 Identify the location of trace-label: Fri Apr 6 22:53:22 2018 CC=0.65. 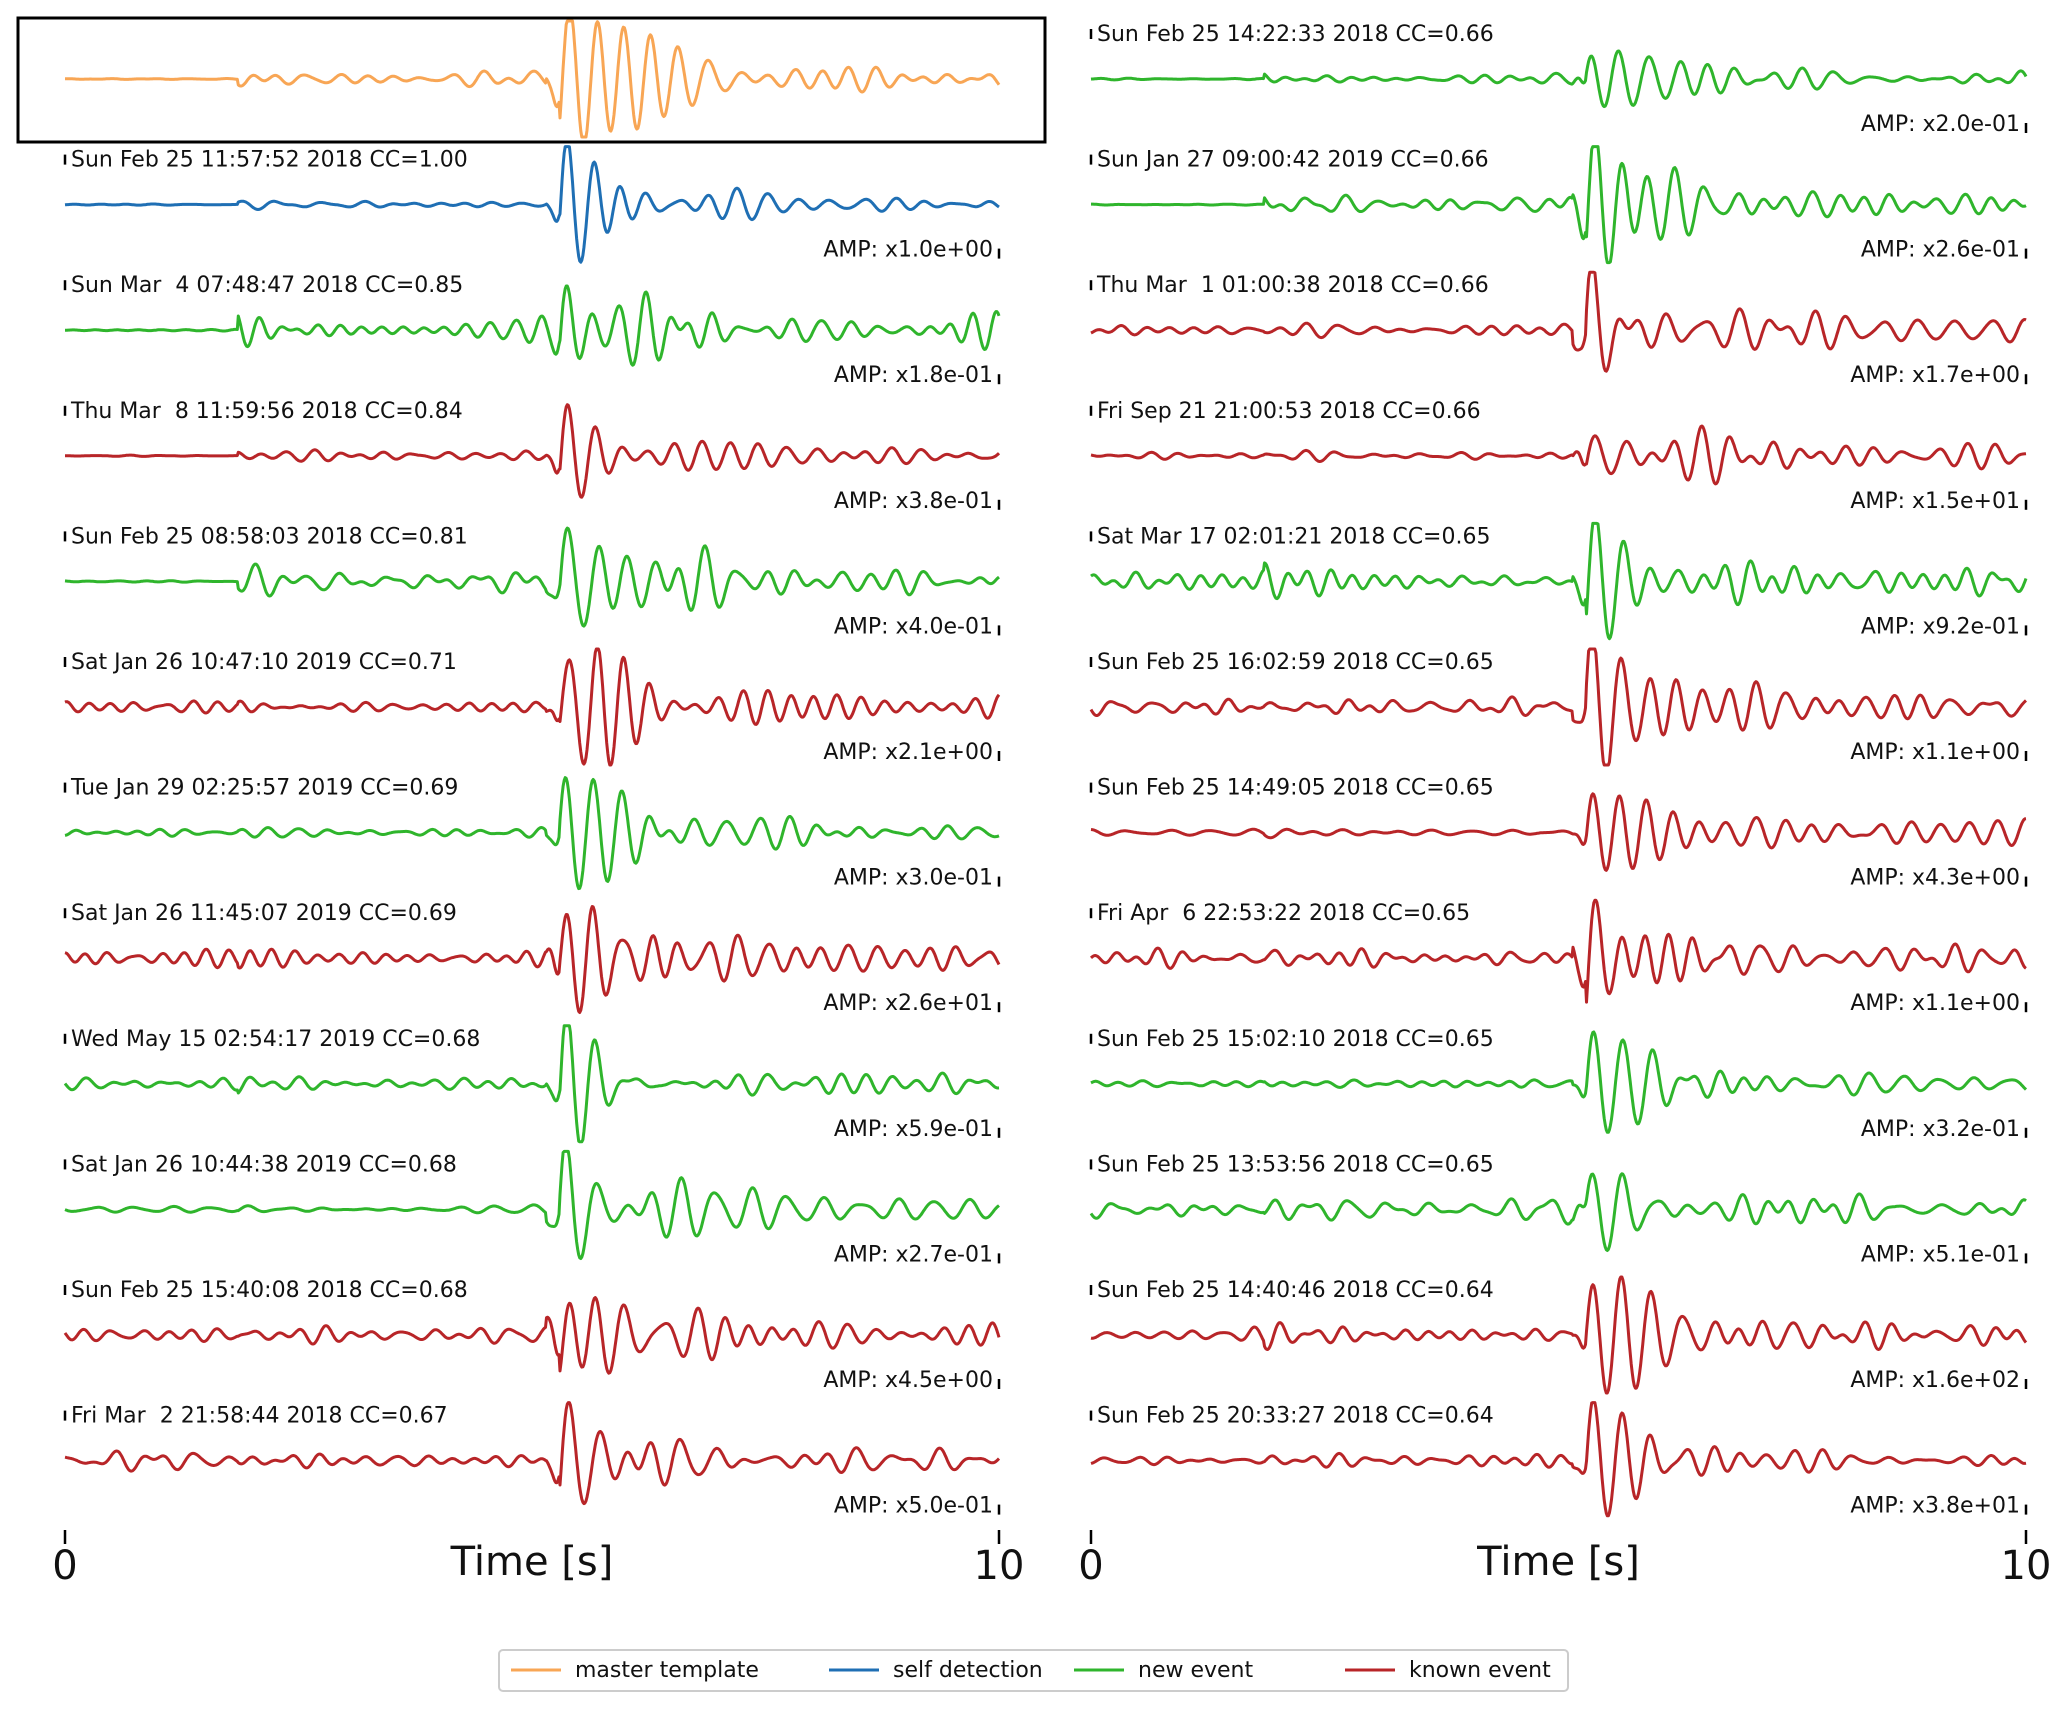
(1283, 913).